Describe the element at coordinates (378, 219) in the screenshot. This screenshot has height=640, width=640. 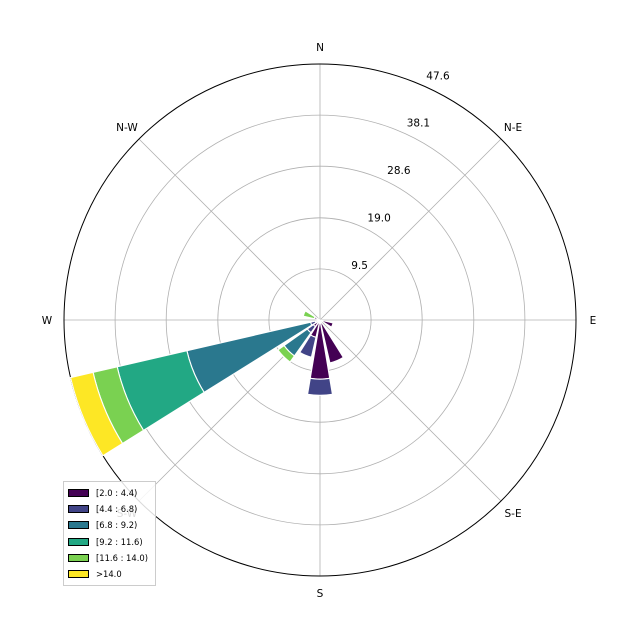
I see `radial-tick-label: 19.0` at that location.